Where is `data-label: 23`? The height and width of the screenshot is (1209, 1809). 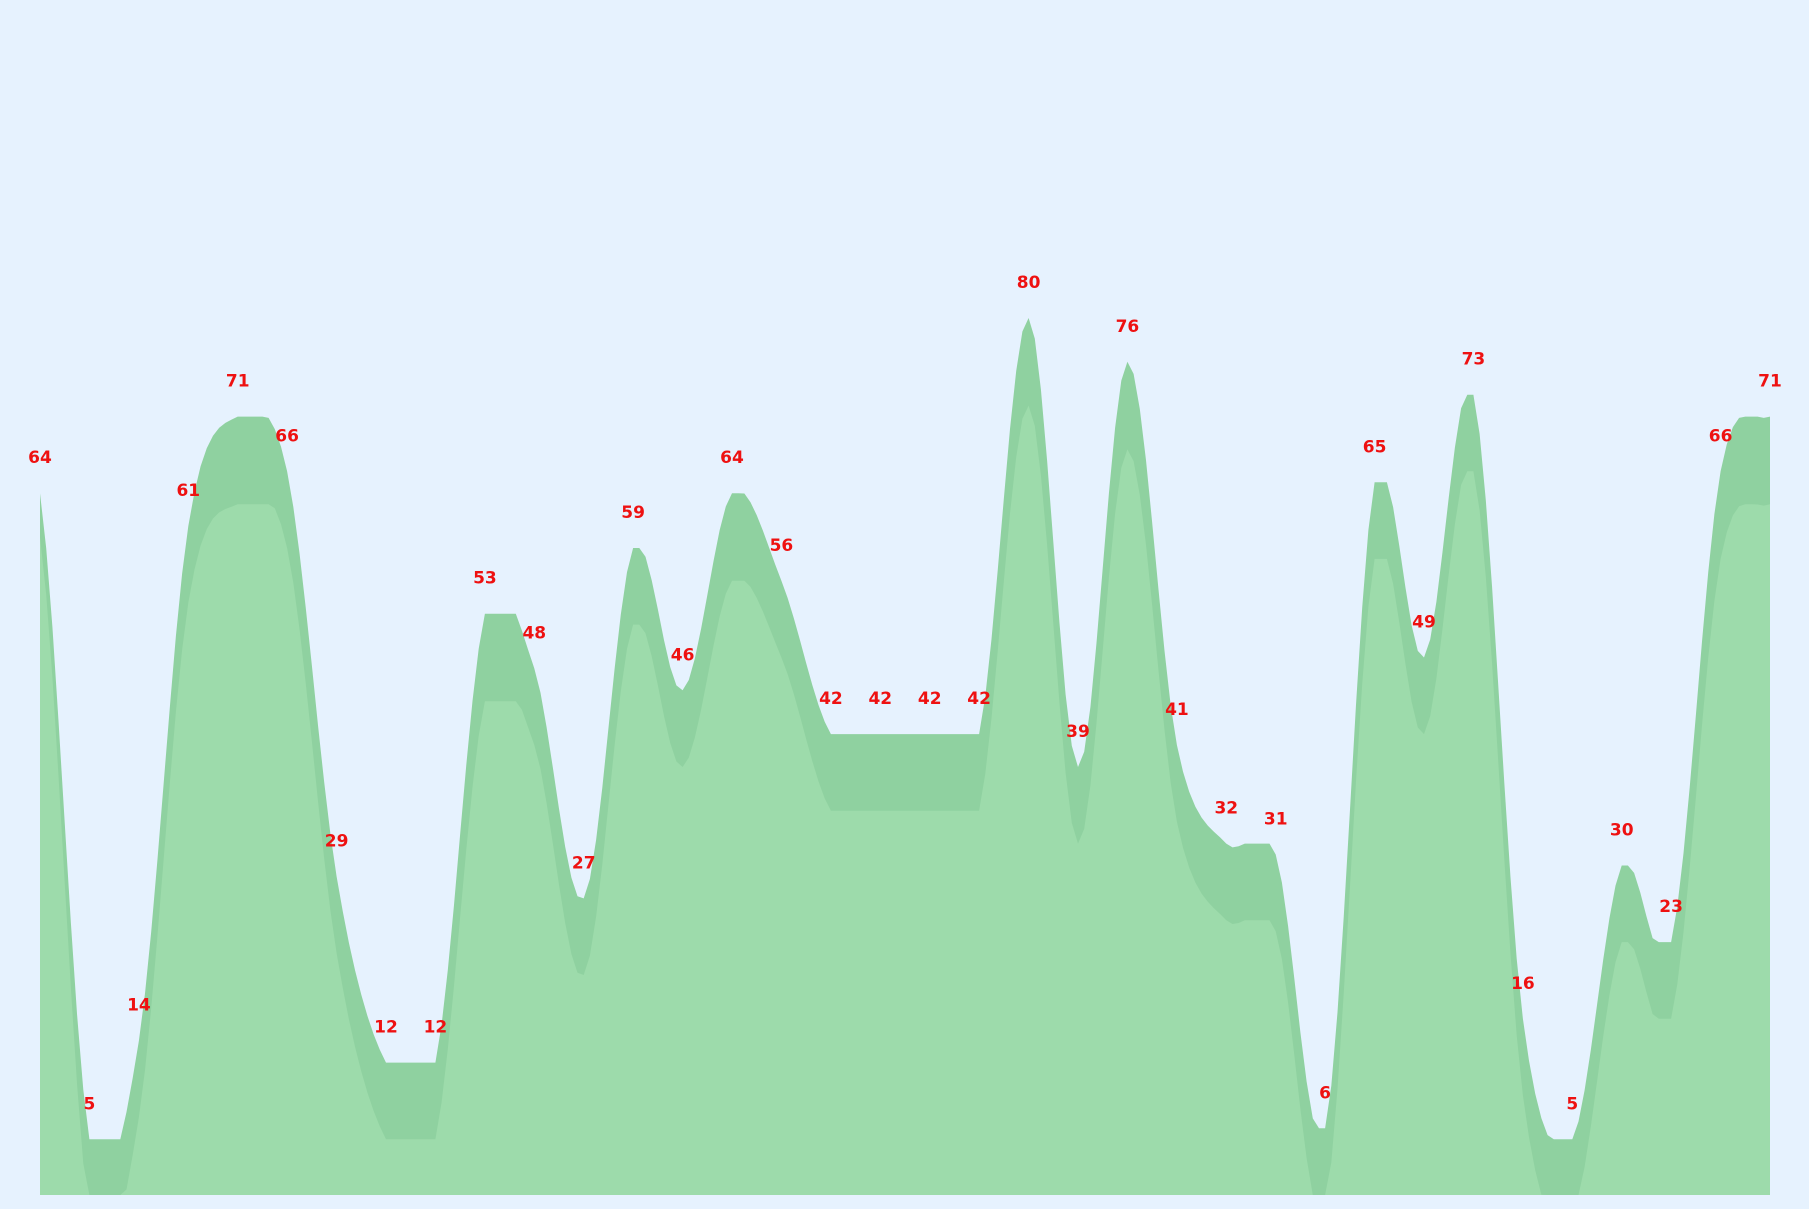 data-label: 23 is located at coordinates (1671, 907).